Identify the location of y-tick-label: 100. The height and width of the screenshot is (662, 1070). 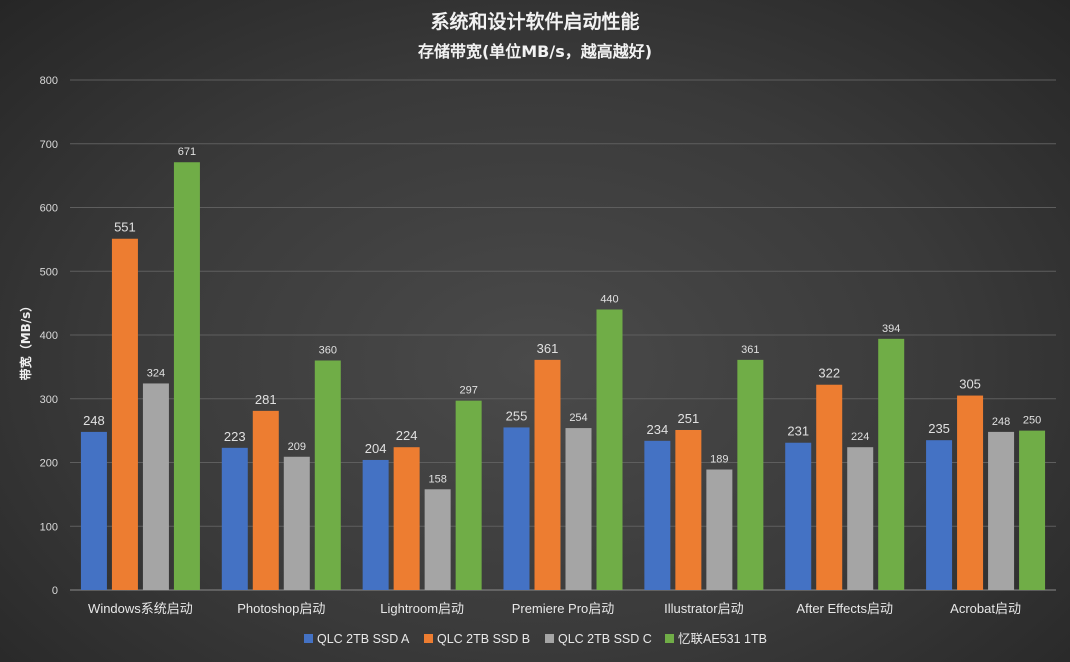
(49, 527).